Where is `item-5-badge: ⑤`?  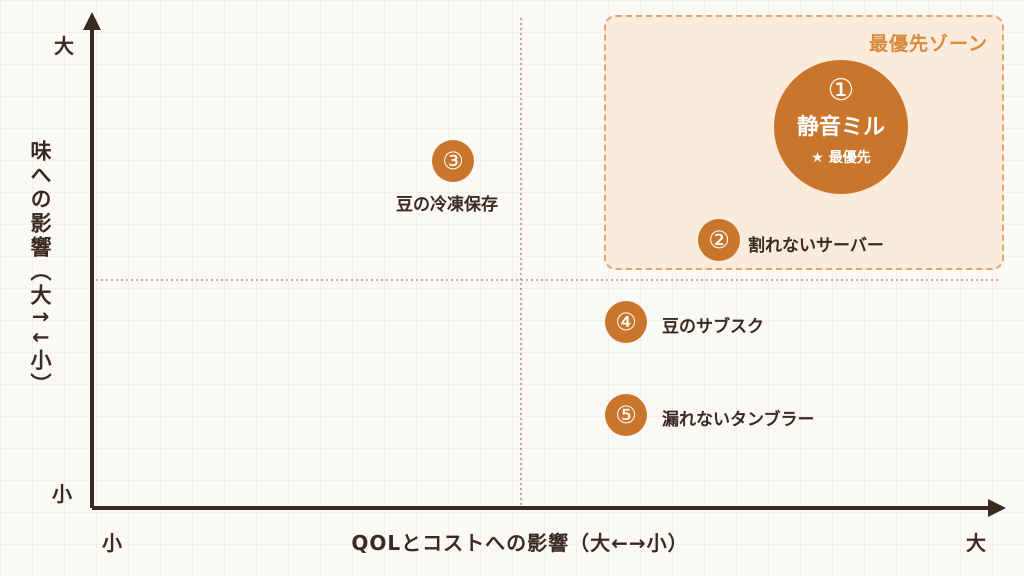
item-5-badge: ⑤ is located at coordinates (626, 415).